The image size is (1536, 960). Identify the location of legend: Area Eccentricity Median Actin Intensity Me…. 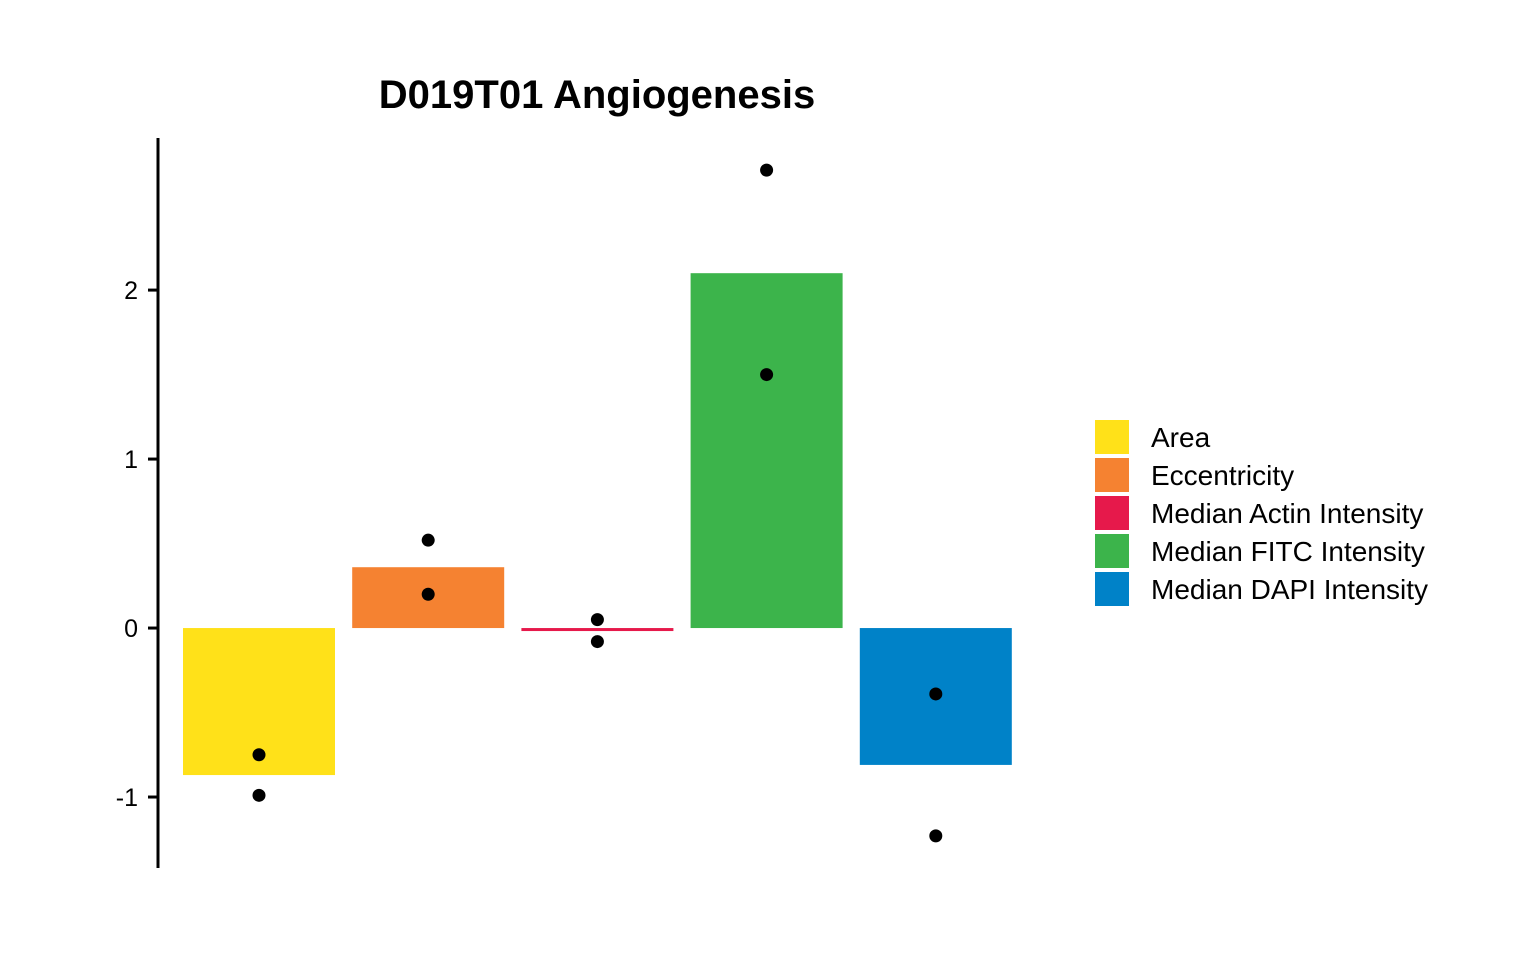
(1261, 513).